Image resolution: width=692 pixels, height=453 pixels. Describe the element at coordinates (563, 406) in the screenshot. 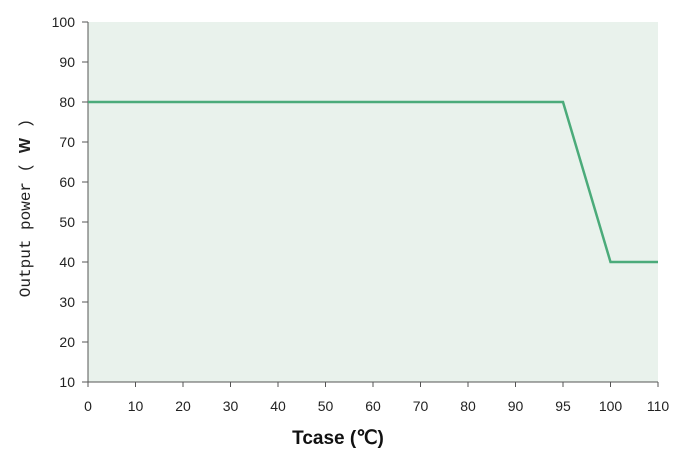

I see `x-tick-label: 95` at that location.